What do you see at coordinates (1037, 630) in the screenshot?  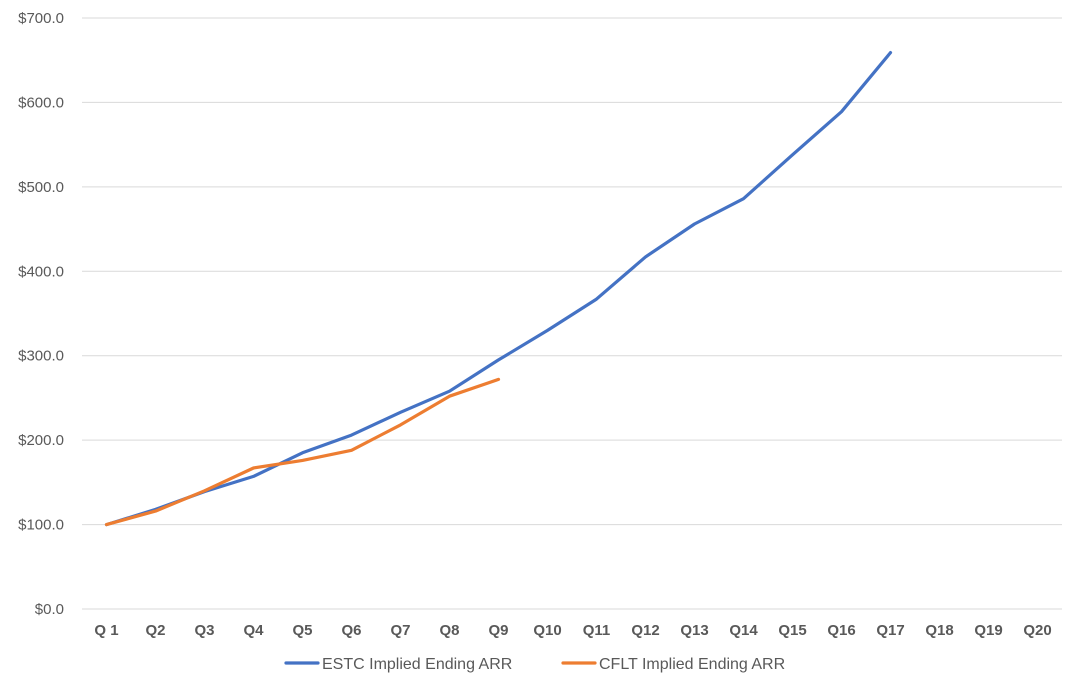 I see `x-tick-label: Q20` at bounding box center [1037, 630].